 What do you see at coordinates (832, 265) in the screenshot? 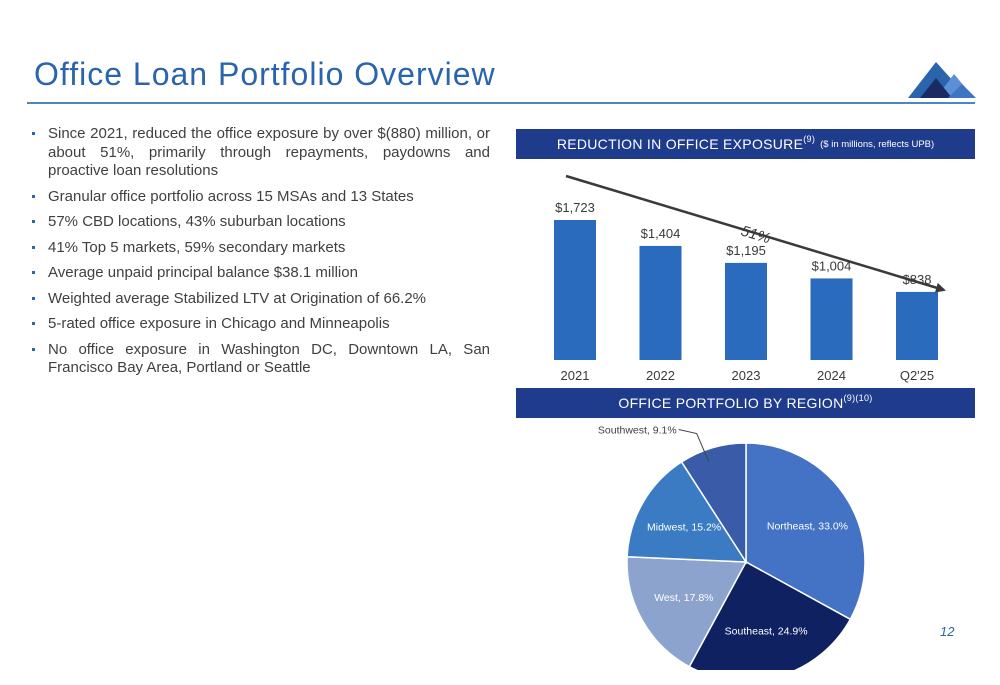
I see `bar-value-label: $1,004` at bounding box center [832, 265].